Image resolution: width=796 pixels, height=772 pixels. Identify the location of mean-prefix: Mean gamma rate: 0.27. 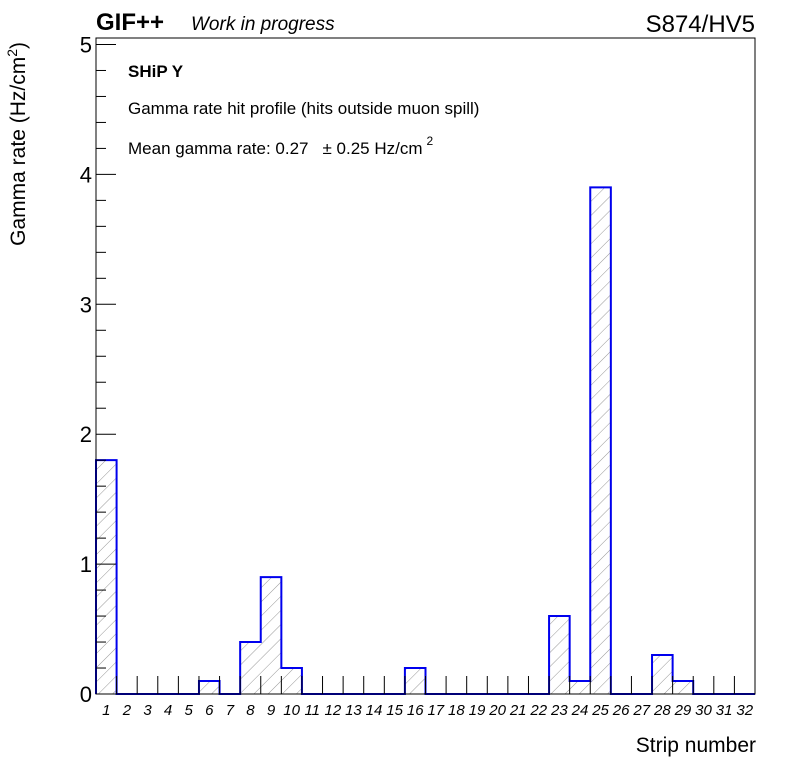
(218, 148).